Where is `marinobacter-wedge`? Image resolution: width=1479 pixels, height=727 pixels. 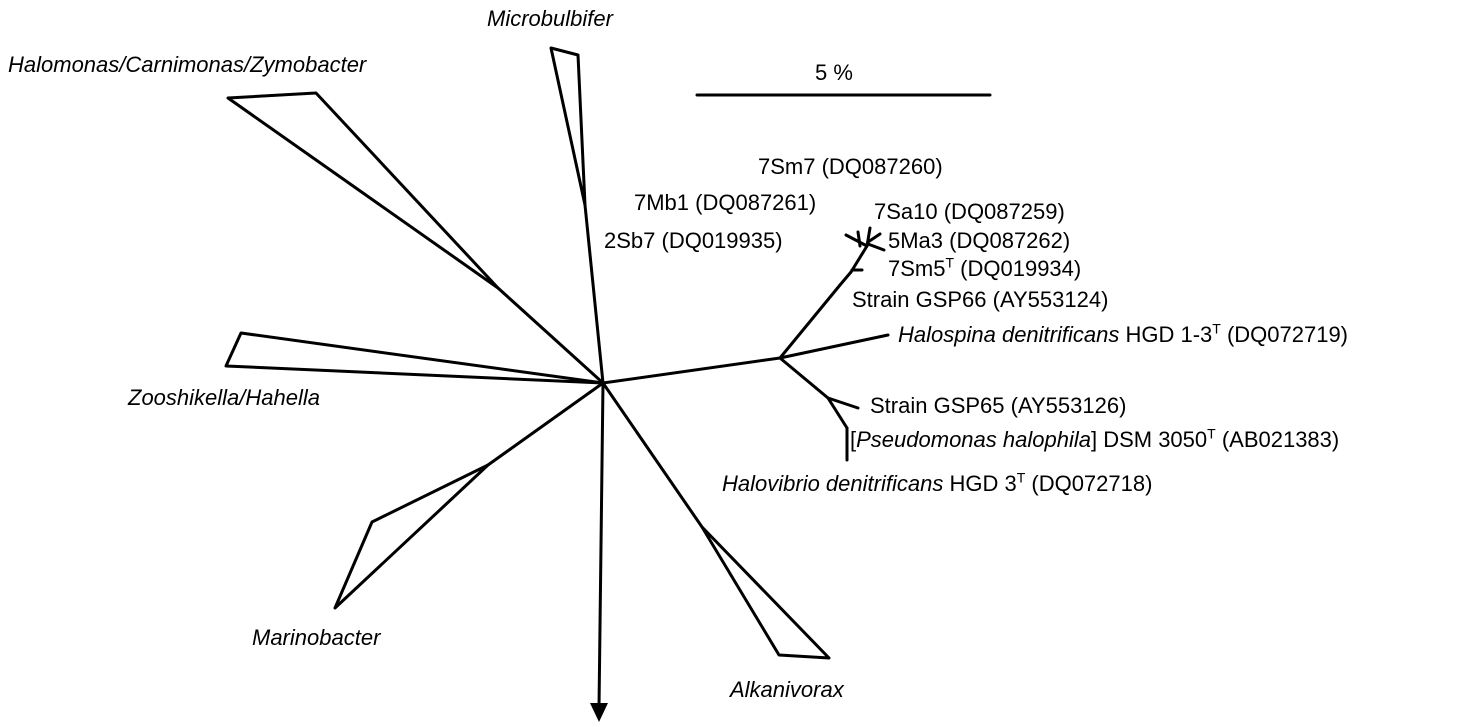 marinobacter-wedge is located at coordinates (411, 536).